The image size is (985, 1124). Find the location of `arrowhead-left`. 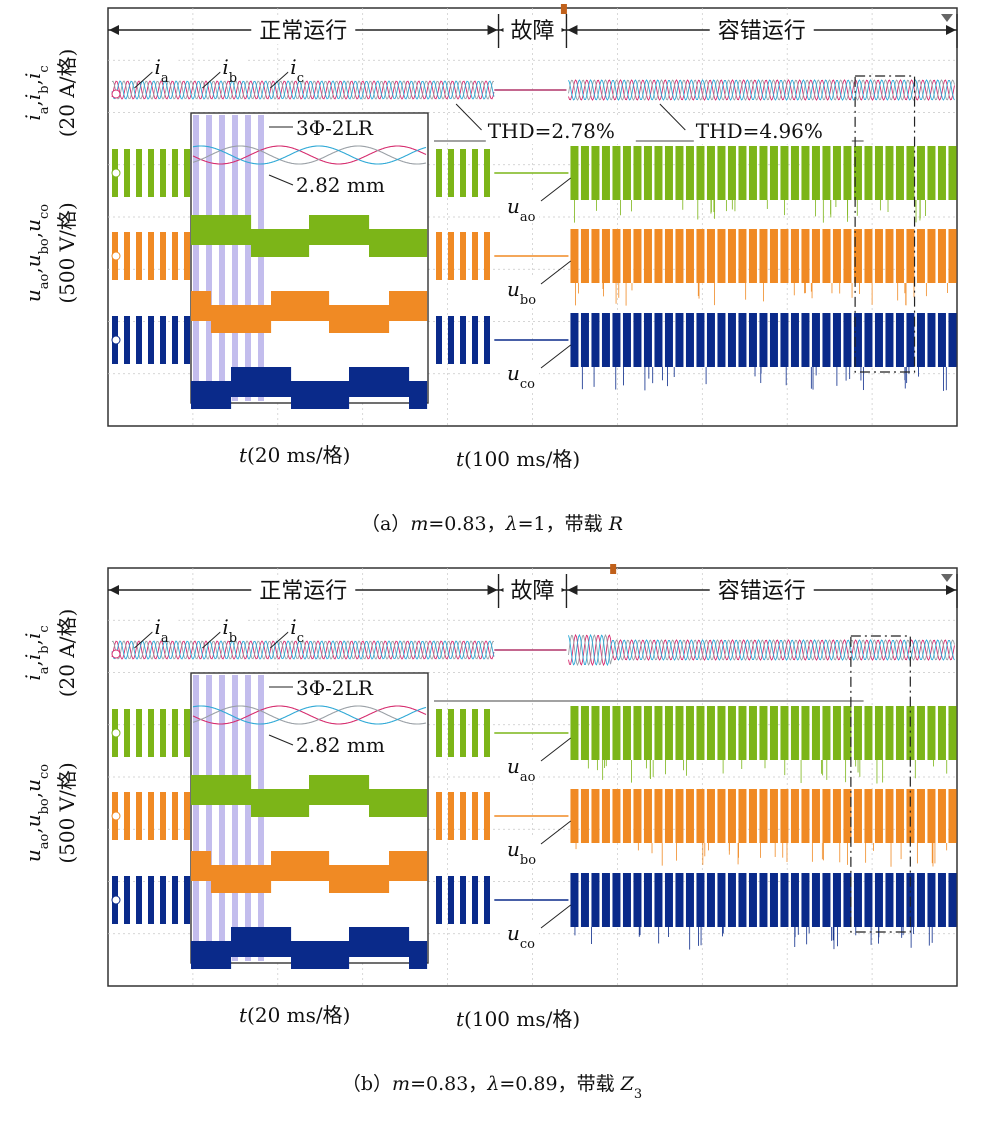

arrowhead-left is located at coordinates (114, 590).